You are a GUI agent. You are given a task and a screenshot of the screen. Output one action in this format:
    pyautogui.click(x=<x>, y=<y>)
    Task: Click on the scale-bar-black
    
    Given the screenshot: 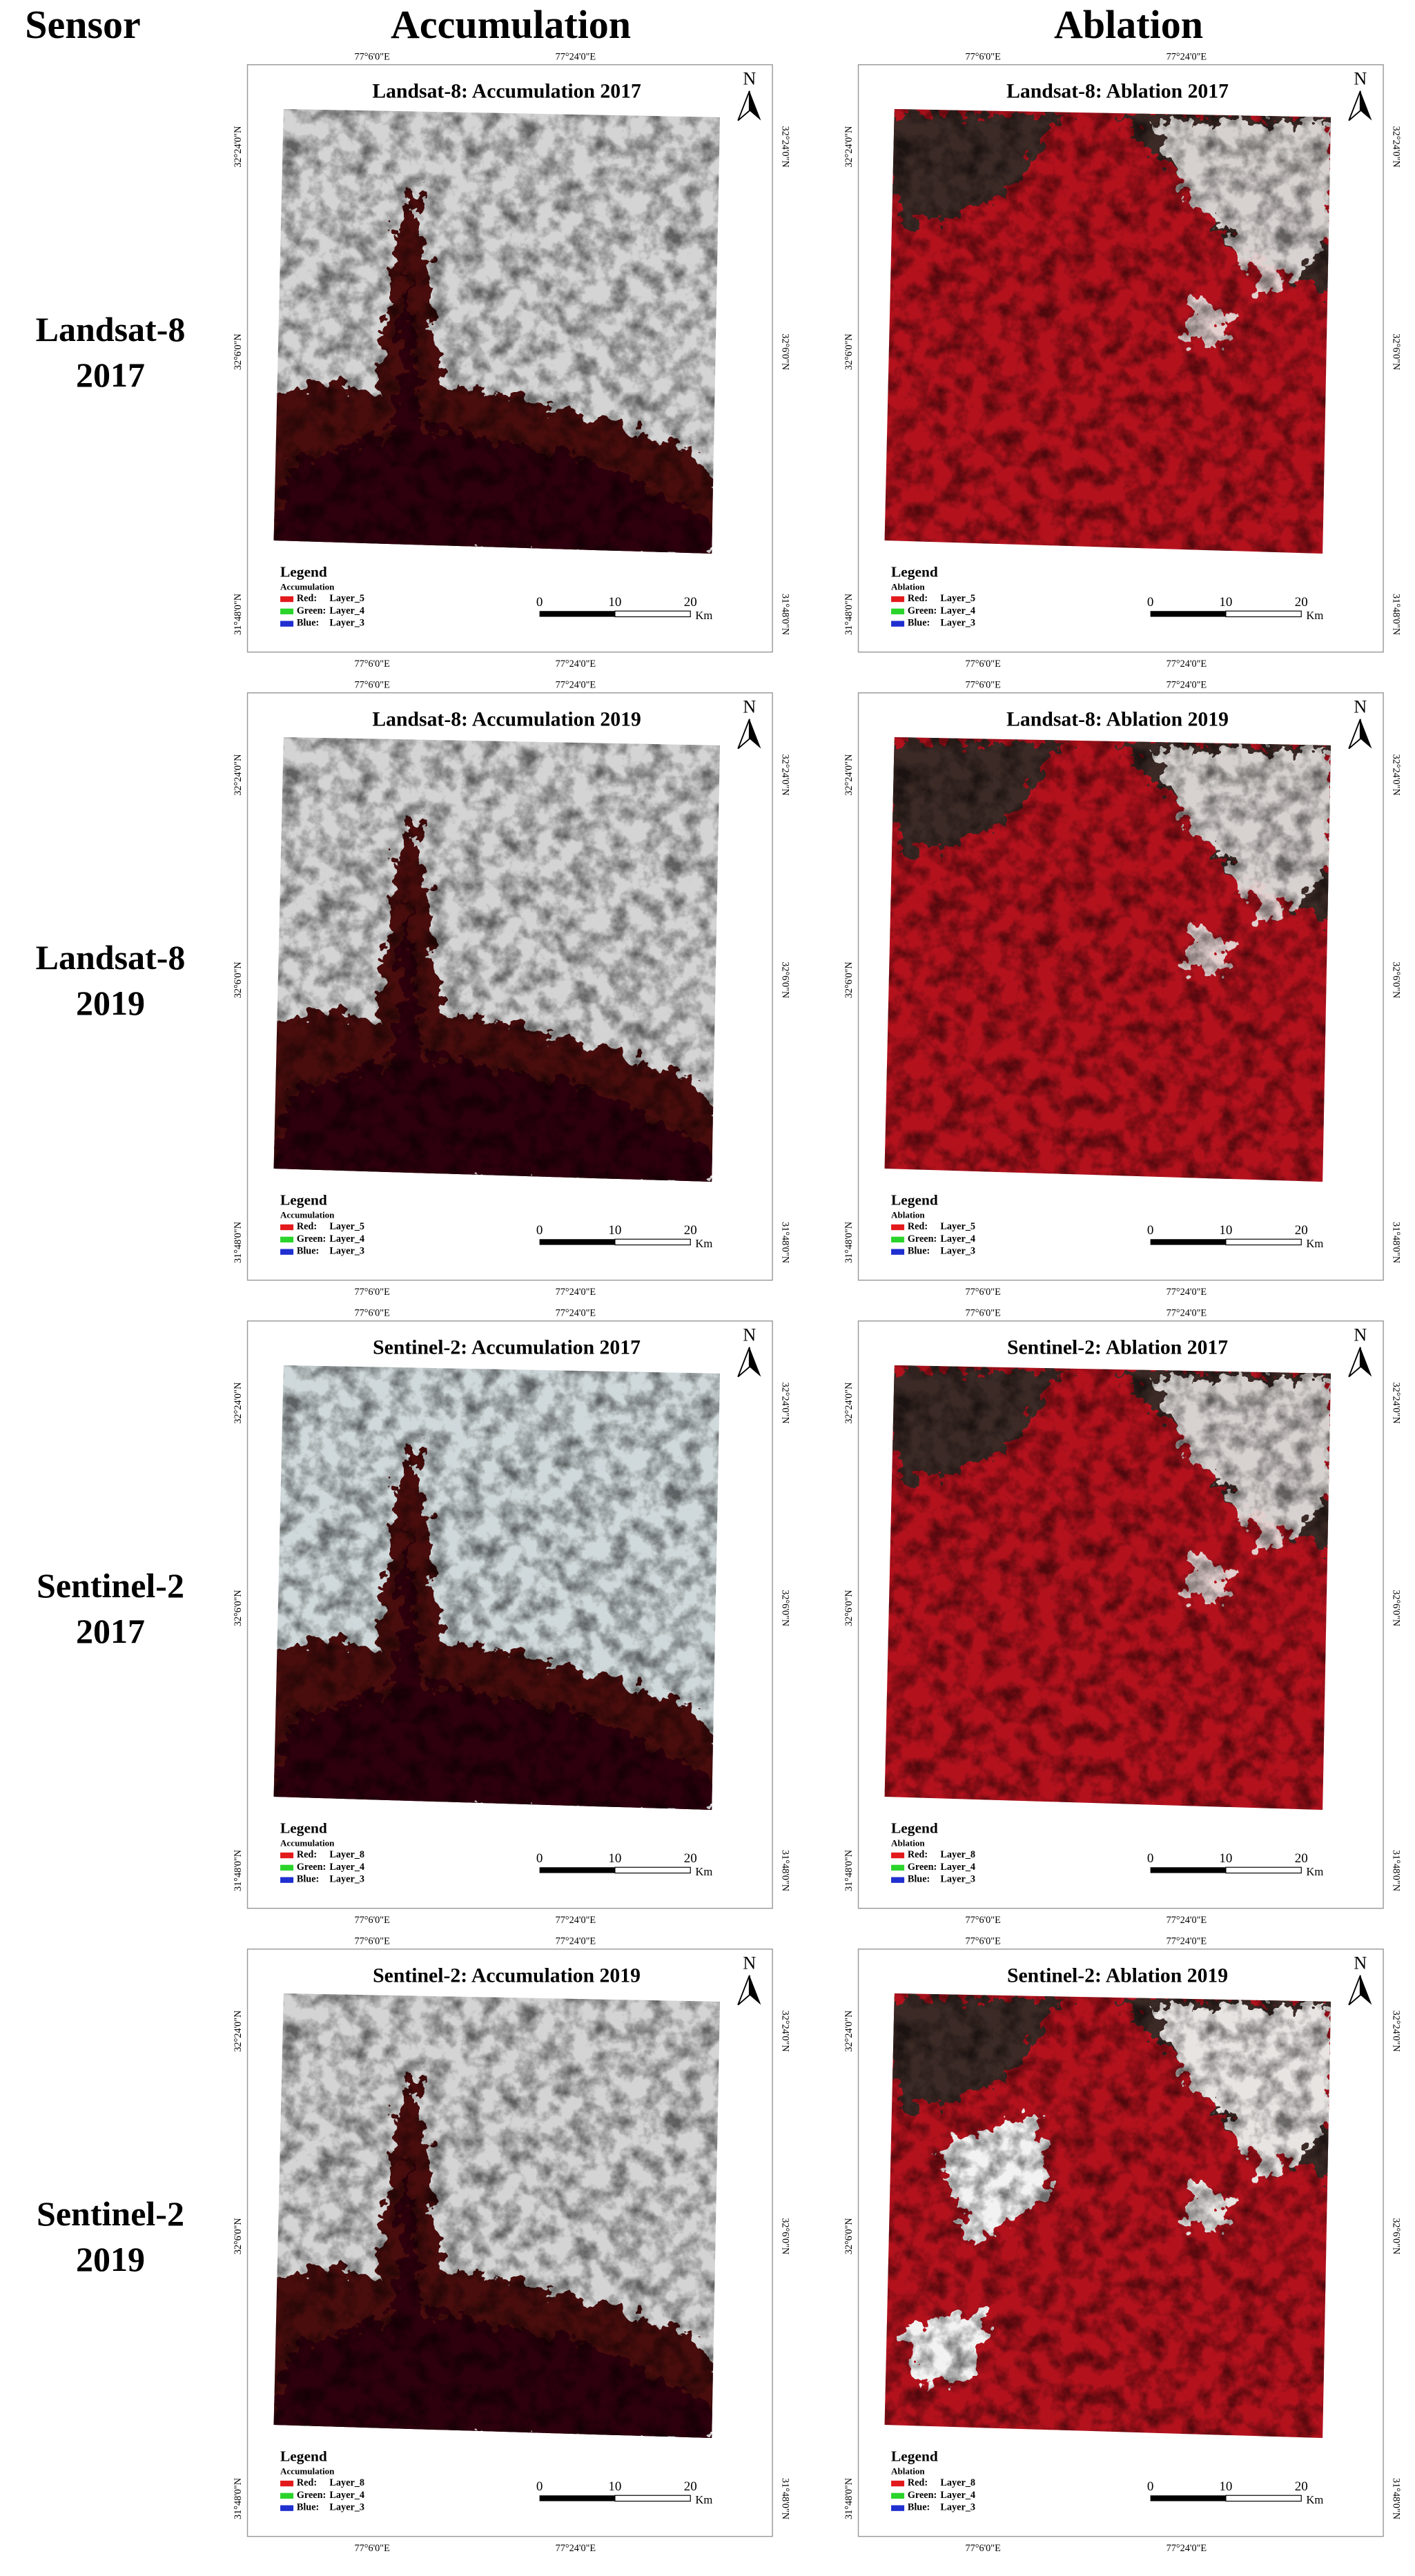 What is the action you would take?
    pyautogui.click(x=577, y=614)
    